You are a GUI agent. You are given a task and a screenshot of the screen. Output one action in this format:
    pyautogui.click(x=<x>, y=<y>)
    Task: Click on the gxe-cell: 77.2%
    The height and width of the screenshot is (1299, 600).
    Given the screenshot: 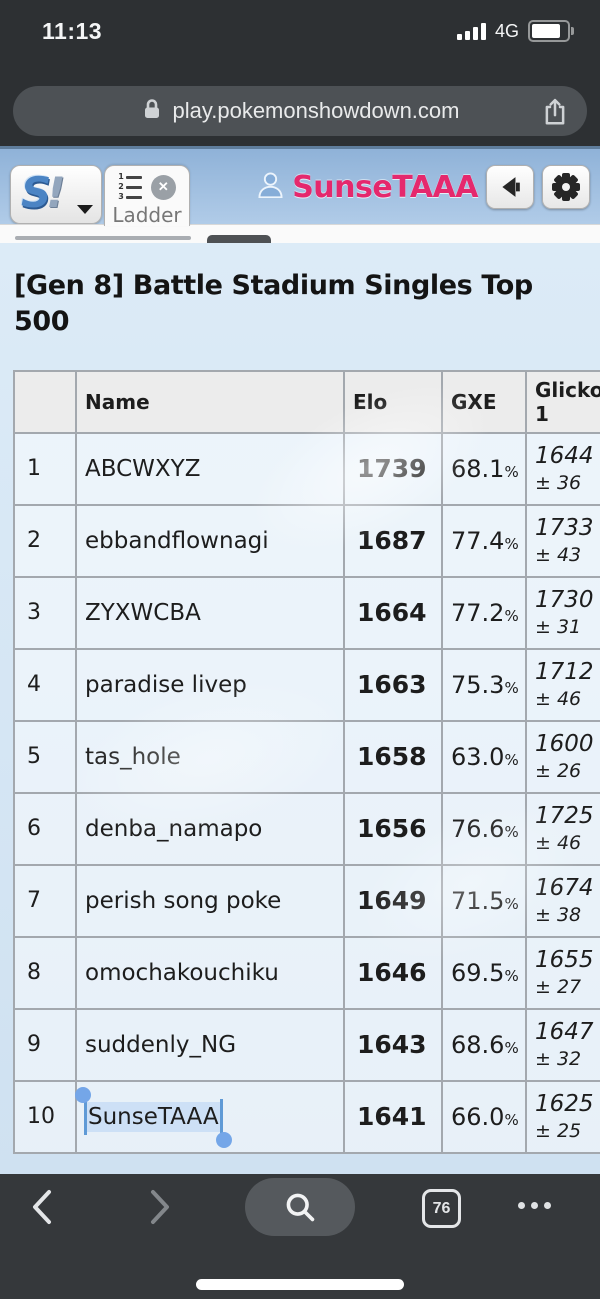 What is the action you would take?
    pyautogui.click(x=484, y=612)
    